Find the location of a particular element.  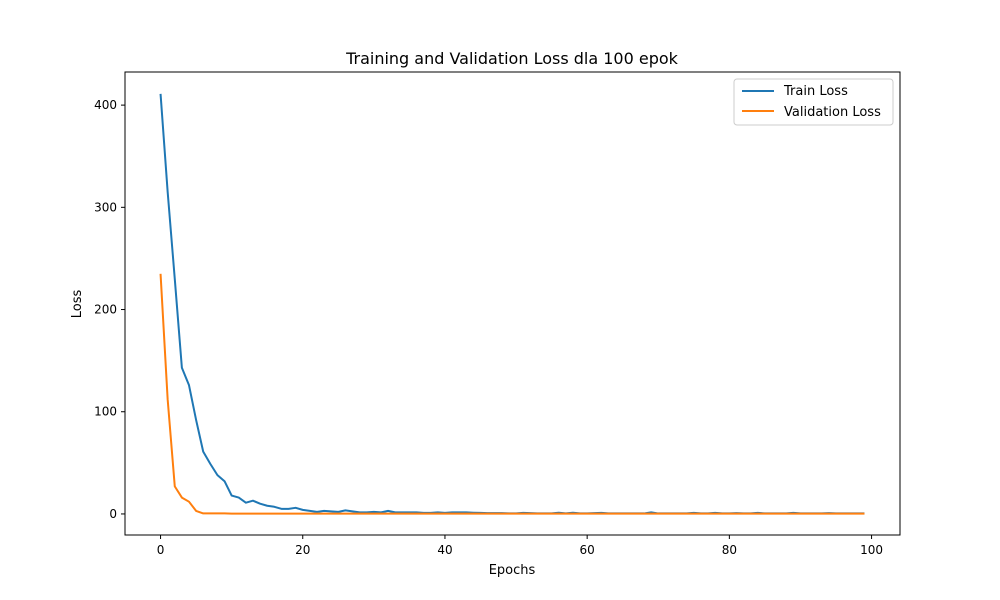

y-tick-label: 400 is located at coordinates (105, 105).